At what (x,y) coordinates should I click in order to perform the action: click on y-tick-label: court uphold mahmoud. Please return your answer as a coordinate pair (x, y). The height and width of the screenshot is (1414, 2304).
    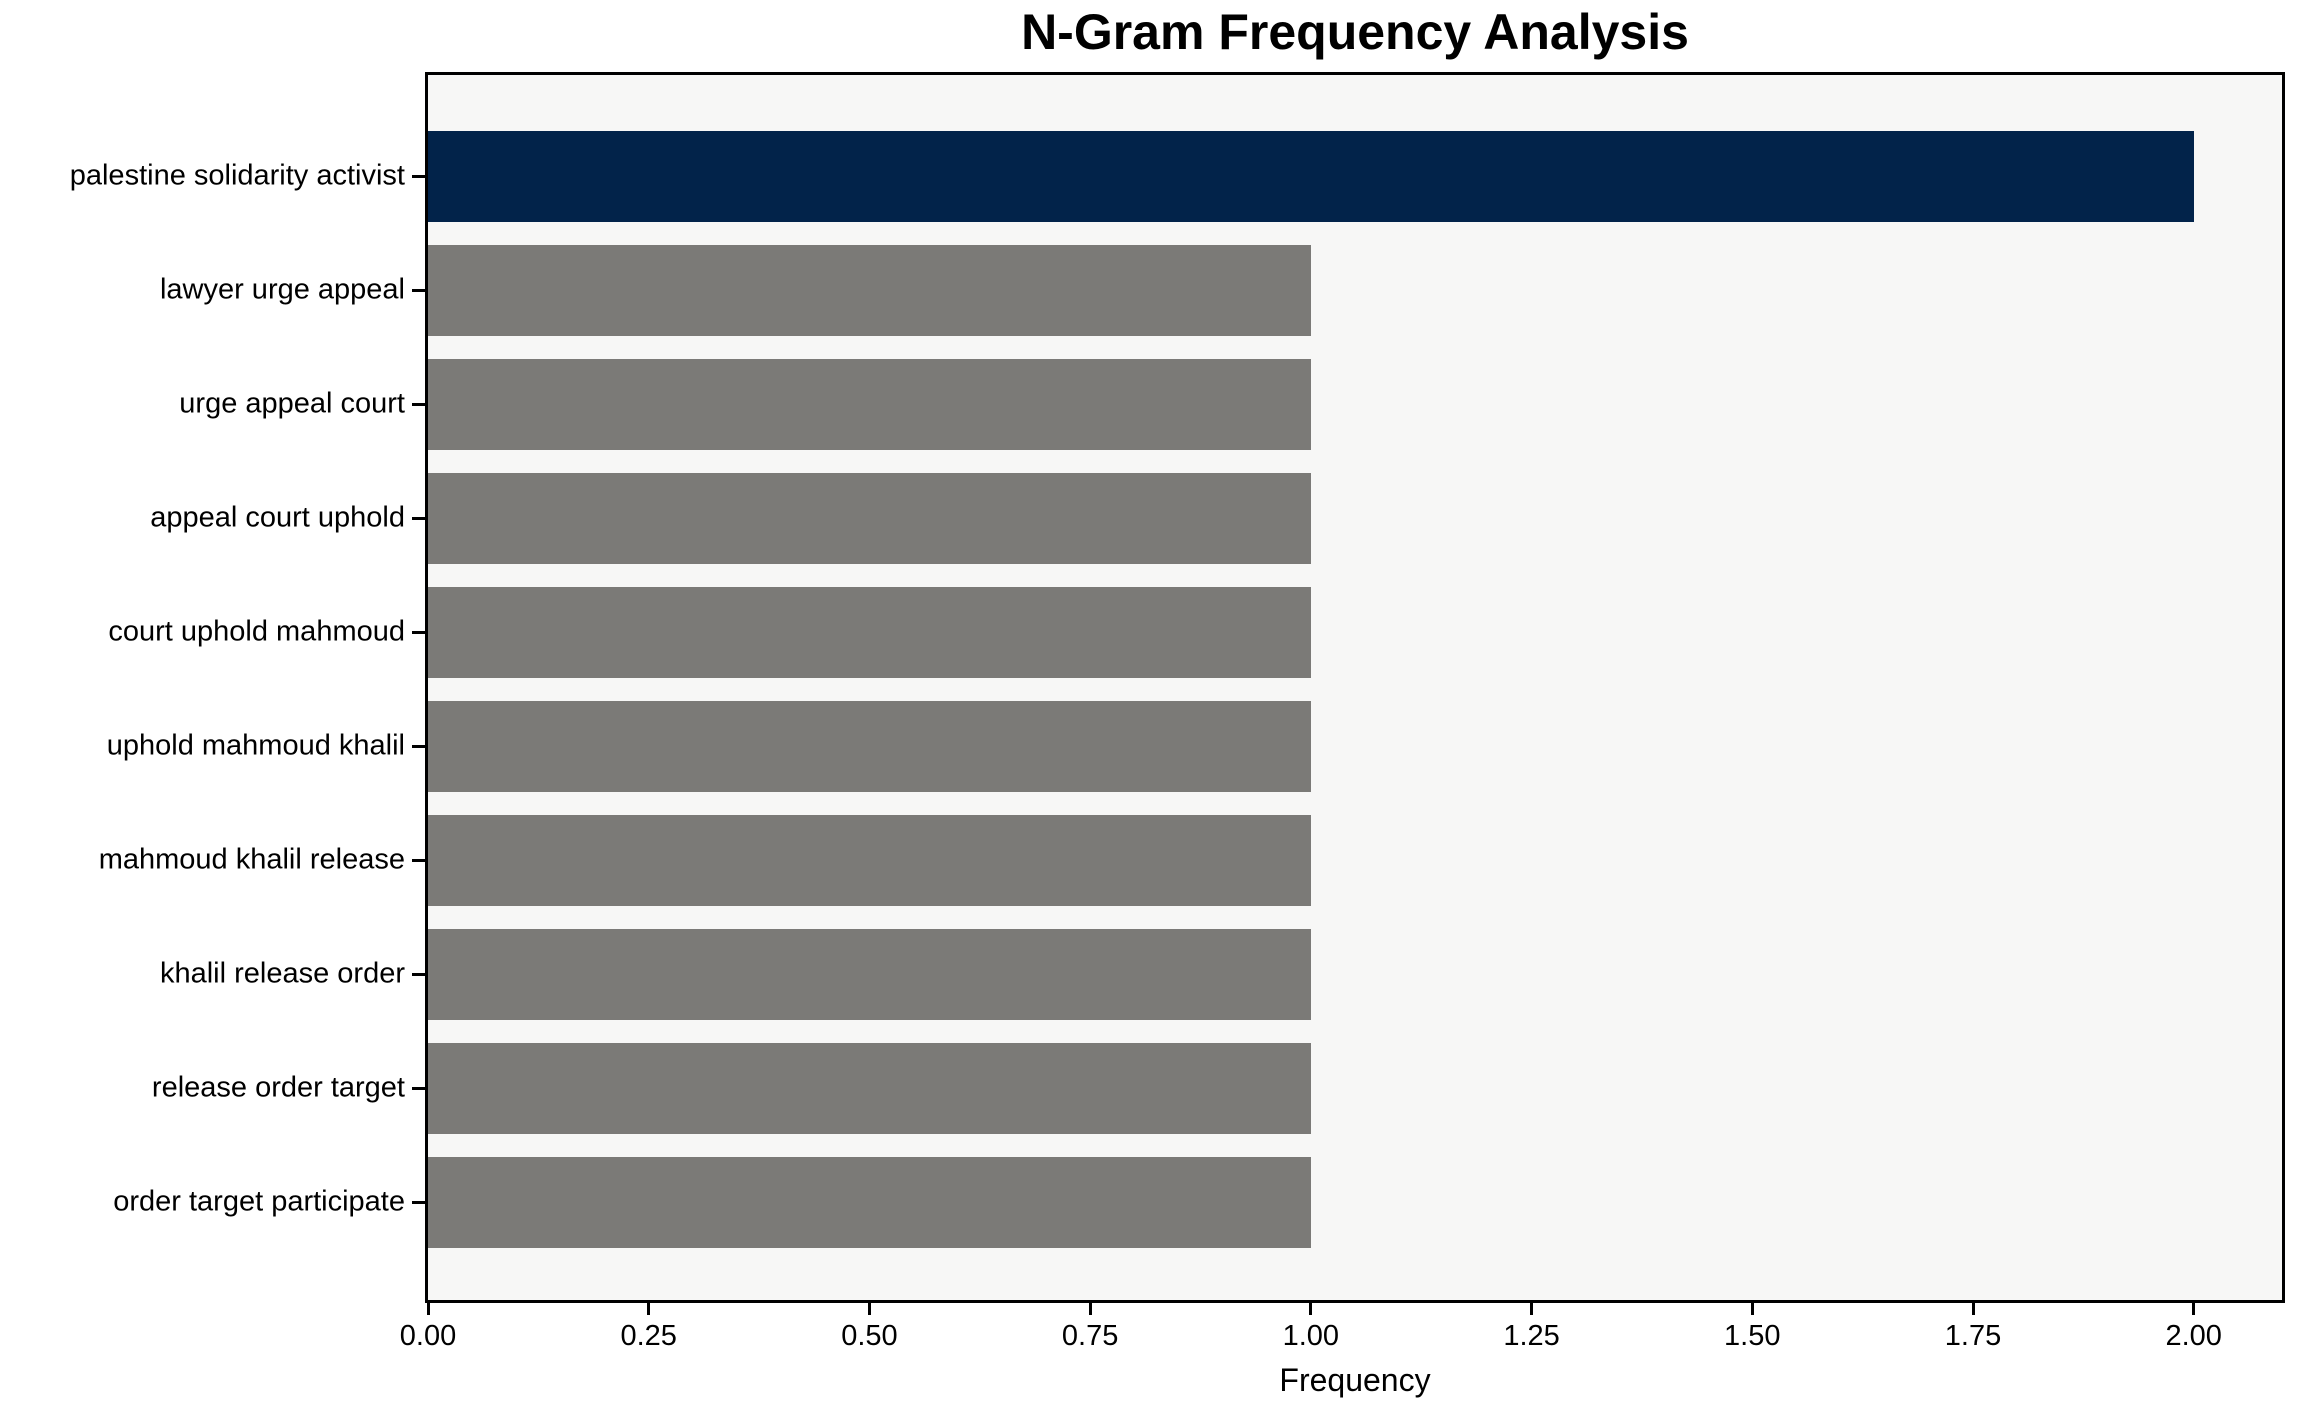
    Looking at the image, I should click on (256, 631).